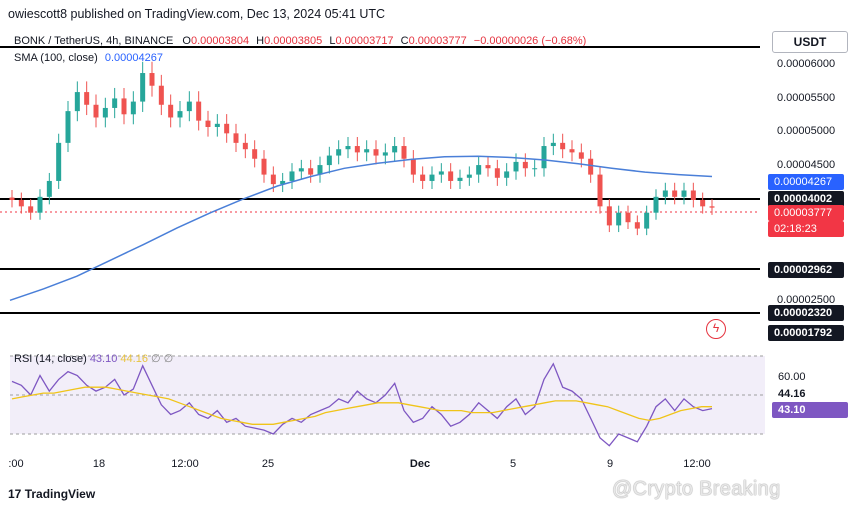  I want to click on symbol-name: BONK / TetherUS, 4h, BINANCE, so click(94, 41).